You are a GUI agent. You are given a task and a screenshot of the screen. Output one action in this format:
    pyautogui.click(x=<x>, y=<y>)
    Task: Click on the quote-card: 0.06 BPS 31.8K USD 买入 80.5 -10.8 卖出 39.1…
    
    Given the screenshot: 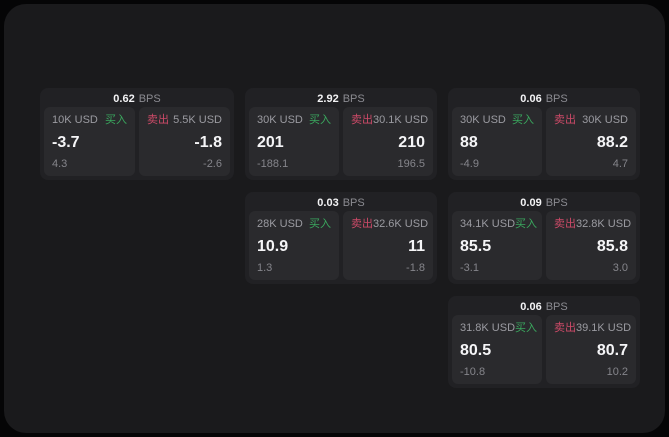 What is the action you would take?
    pyautogui.click(x=544, y=342)
    